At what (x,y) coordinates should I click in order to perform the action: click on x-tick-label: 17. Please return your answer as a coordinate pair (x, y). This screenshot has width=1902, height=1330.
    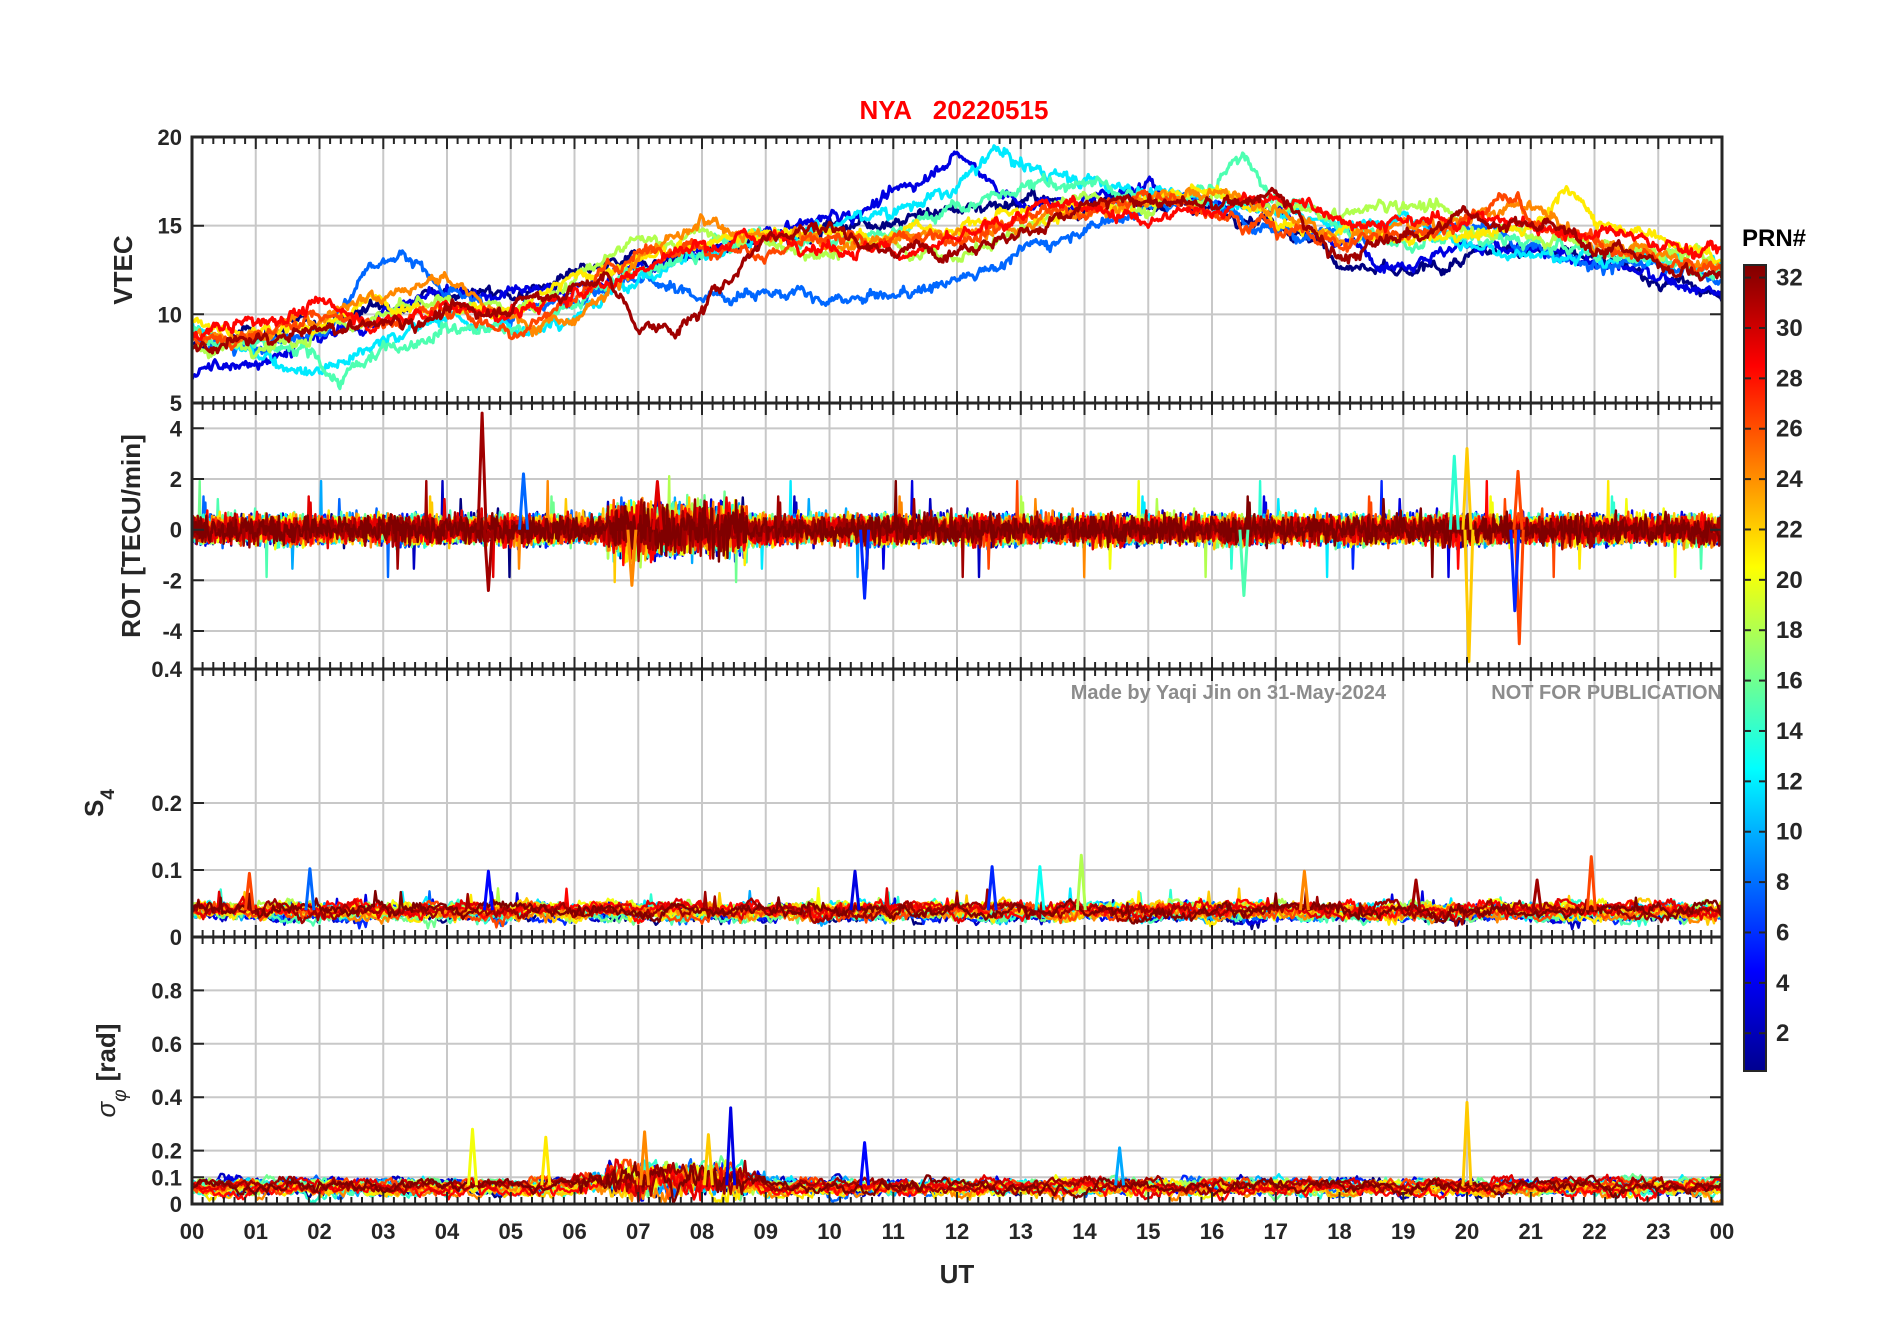
    Looking at the image, I should click on (1276, 1231).